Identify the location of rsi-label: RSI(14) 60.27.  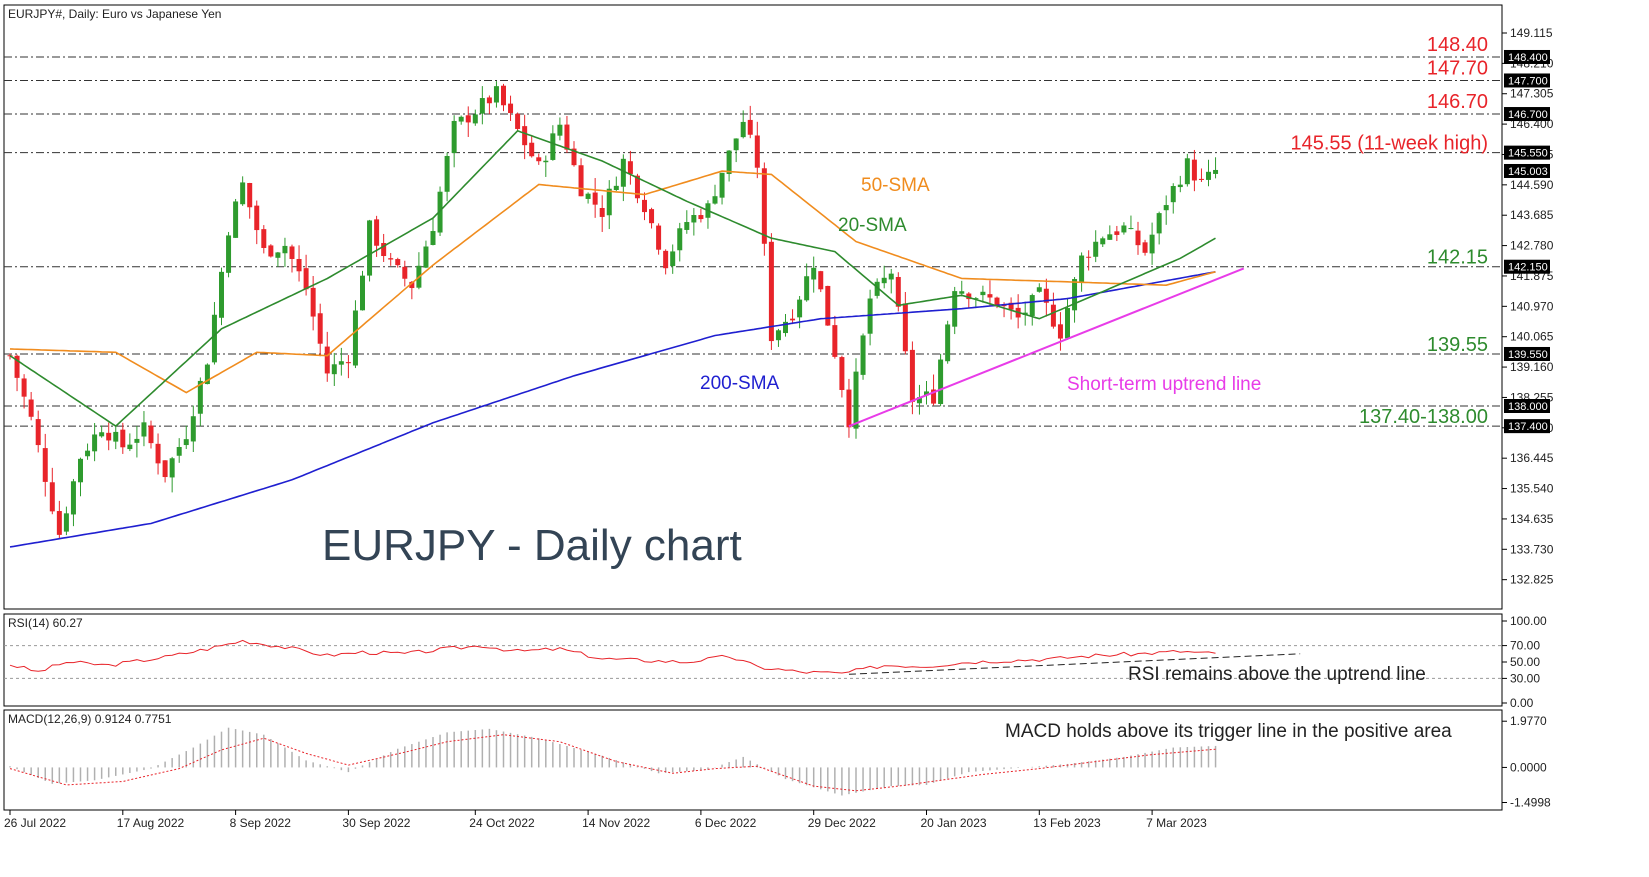
(45, 623).